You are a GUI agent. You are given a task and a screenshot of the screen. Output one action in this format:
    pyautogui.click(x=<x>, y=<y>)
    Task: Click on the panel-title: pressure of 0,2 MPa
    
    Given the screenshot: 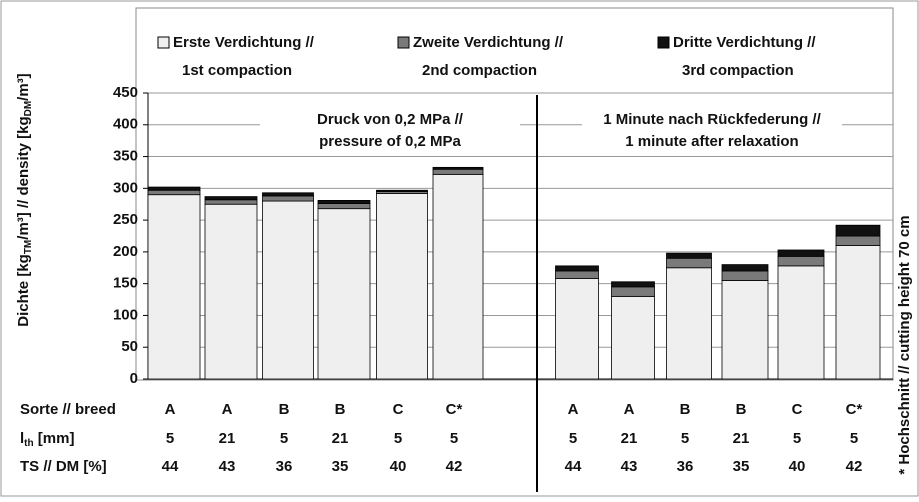 What is the action you would take?
    pyautogui.click(x=390, y=141)
    